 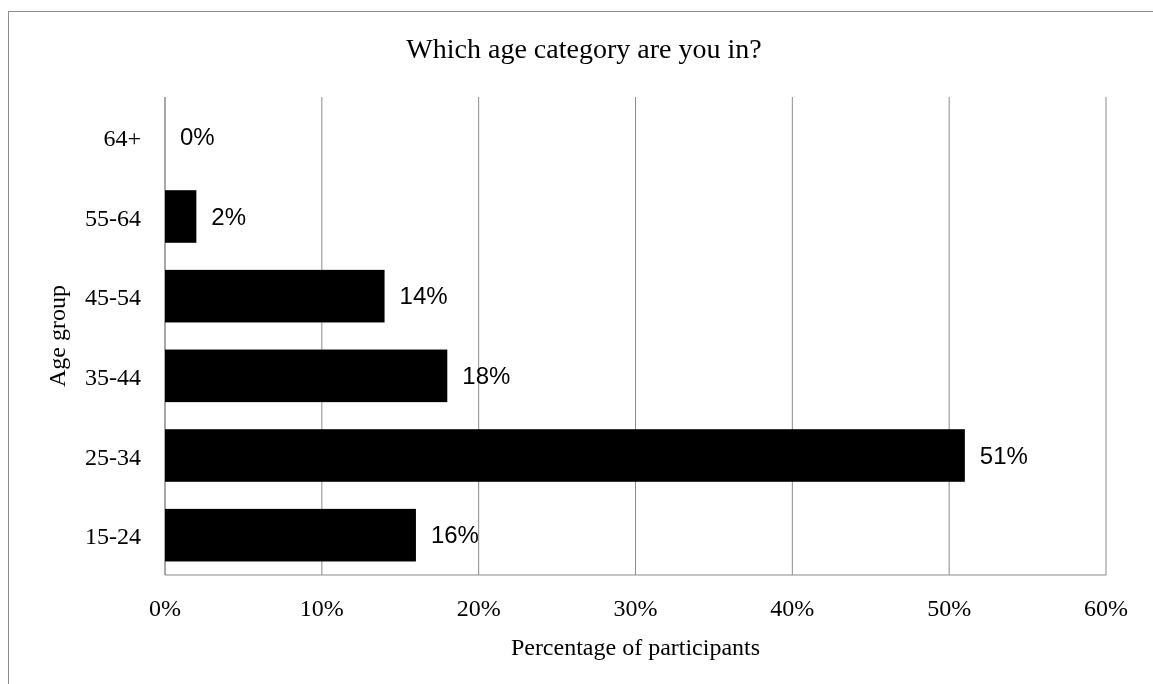 I want to click on y-tick-label: 64+, so click(x=122, y=137).